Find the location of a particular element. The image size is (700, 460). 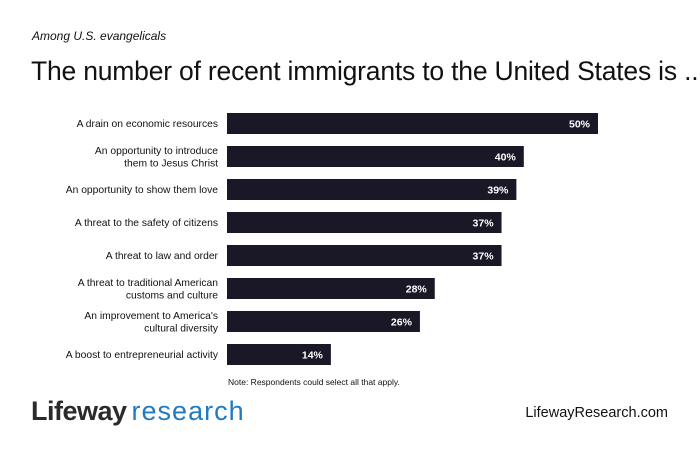

category-label-7: A boost to entrepreneurial activity is located at coordinates (142, 355).